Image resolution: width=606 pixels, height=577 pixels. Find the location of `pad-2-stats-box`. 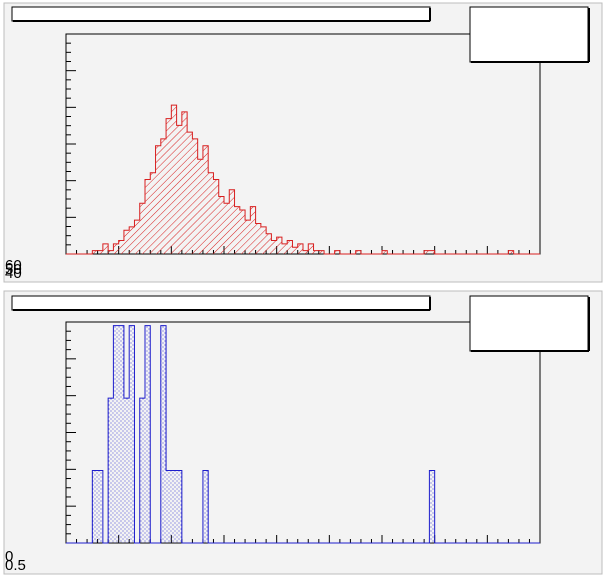

pad-2-stats-box is located at coordinates (529, 323).